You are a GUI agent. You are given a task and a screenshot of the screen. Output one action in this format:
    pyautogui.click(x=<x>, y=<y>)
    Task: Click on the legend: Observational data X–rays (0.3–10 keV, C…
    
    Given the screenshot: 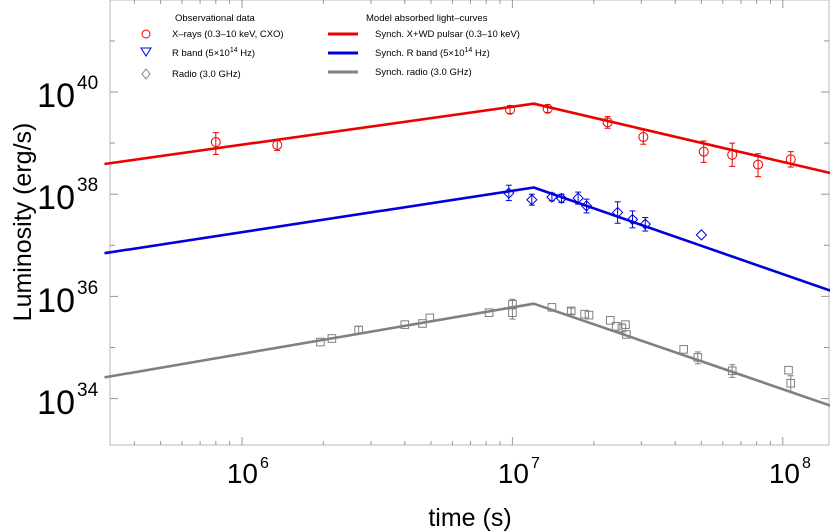 What is the action you would take?
    pyautogui.click(x=330, y=46)
    